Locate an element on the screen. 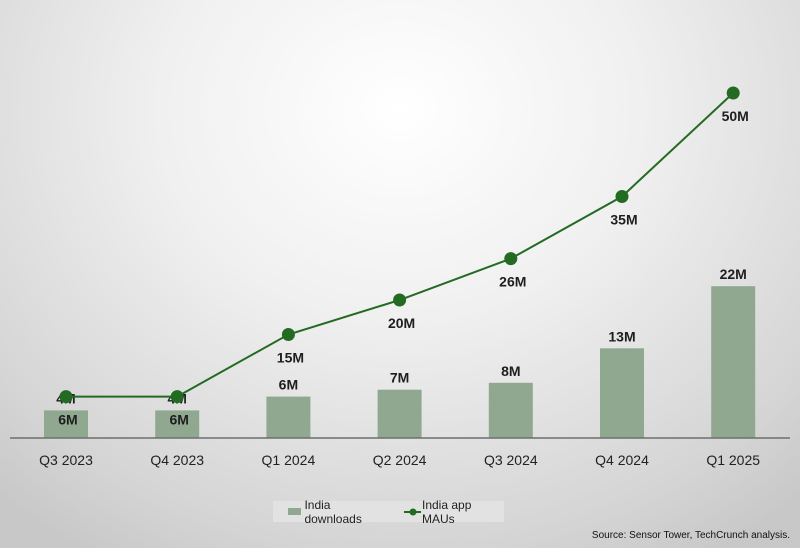 This screenshot has height=548, width=800. mau-label-5: 35M is located at coordinates (623, 220).